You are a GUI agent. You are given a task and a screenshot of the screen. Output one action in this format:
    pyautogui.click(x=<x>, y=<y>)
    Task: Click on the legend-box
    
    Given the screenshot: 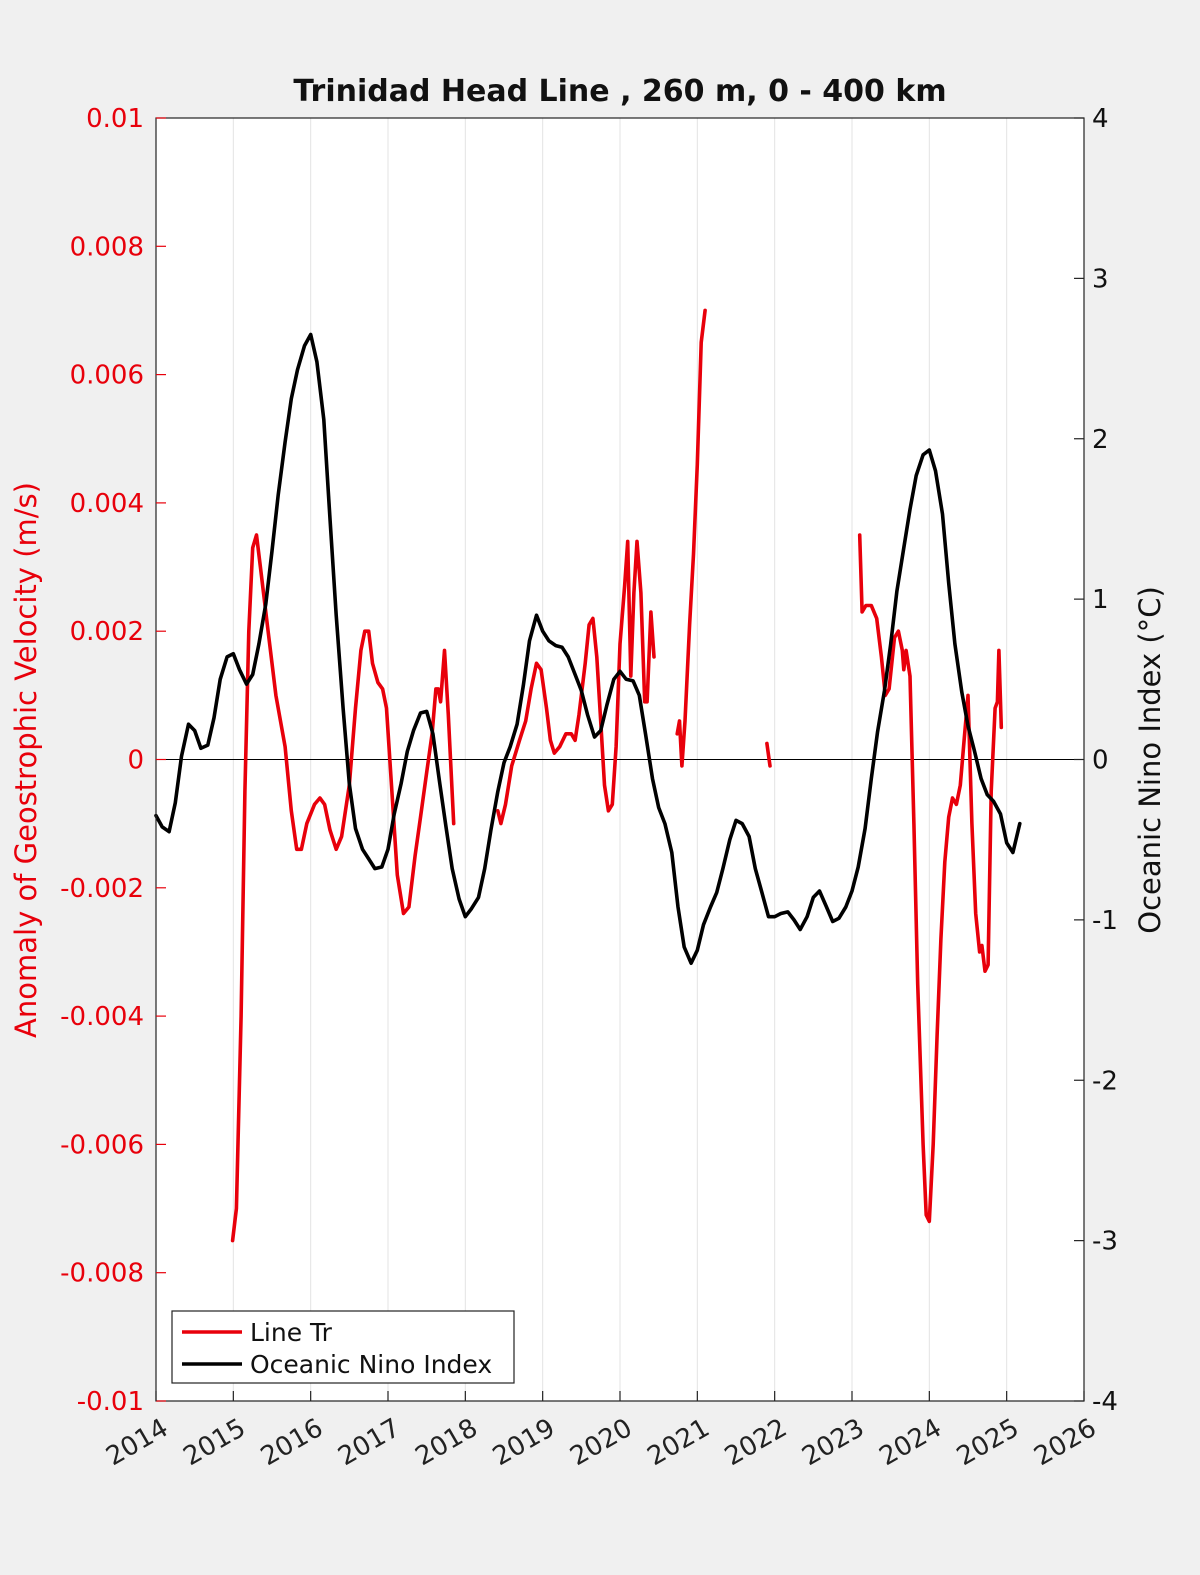 What is the action you would take?
    pyautogui.click(x=343, y=1347)
    